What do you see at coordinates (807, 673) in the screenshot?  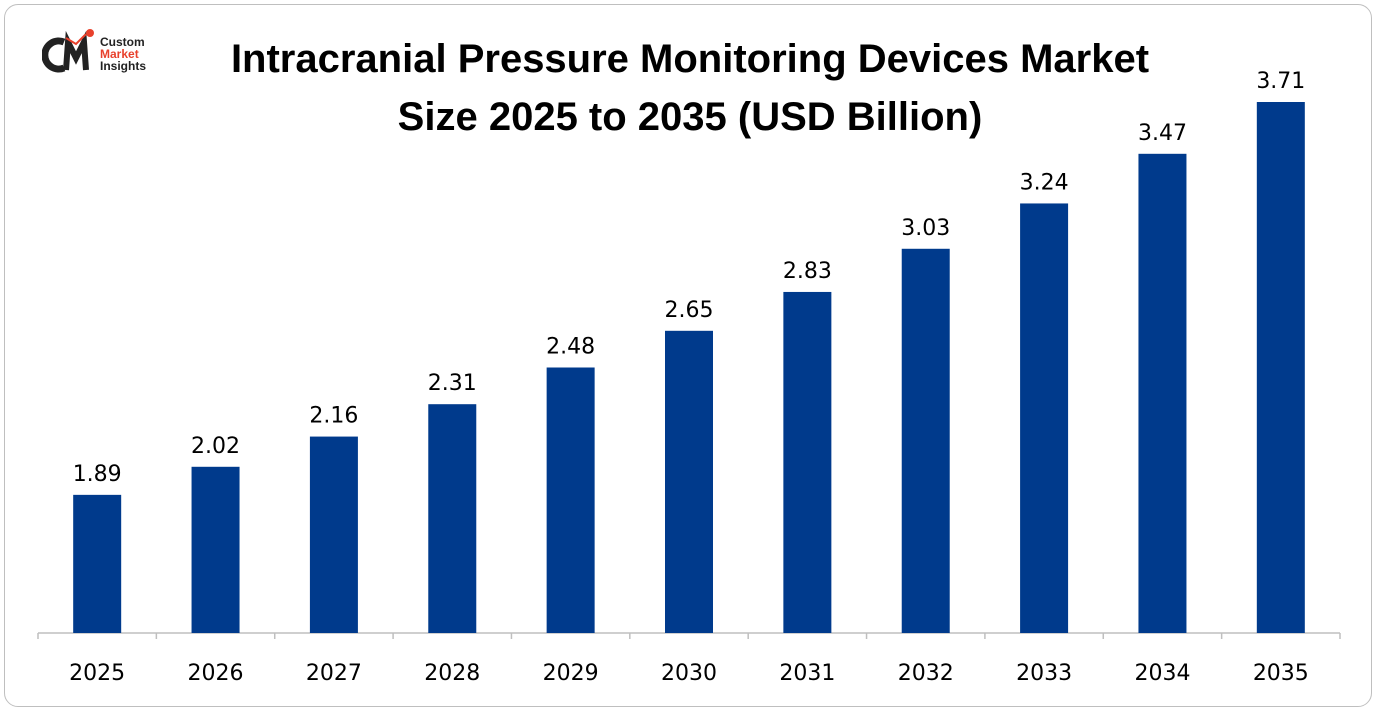 I see `x-tick-label-2031: 2031` at bounding box center [807, 673].